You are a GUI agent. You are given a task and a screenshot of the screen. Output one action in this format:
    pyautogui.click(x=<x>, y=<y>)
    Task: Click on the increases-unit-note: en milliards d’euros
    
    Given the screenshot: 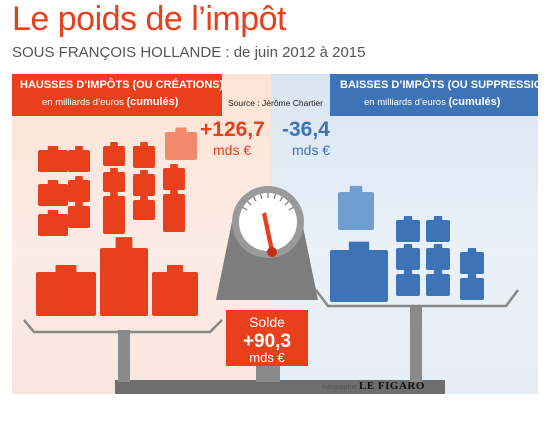 What is the action you would take?
    pyautogui.click(x=83, y=102)
    